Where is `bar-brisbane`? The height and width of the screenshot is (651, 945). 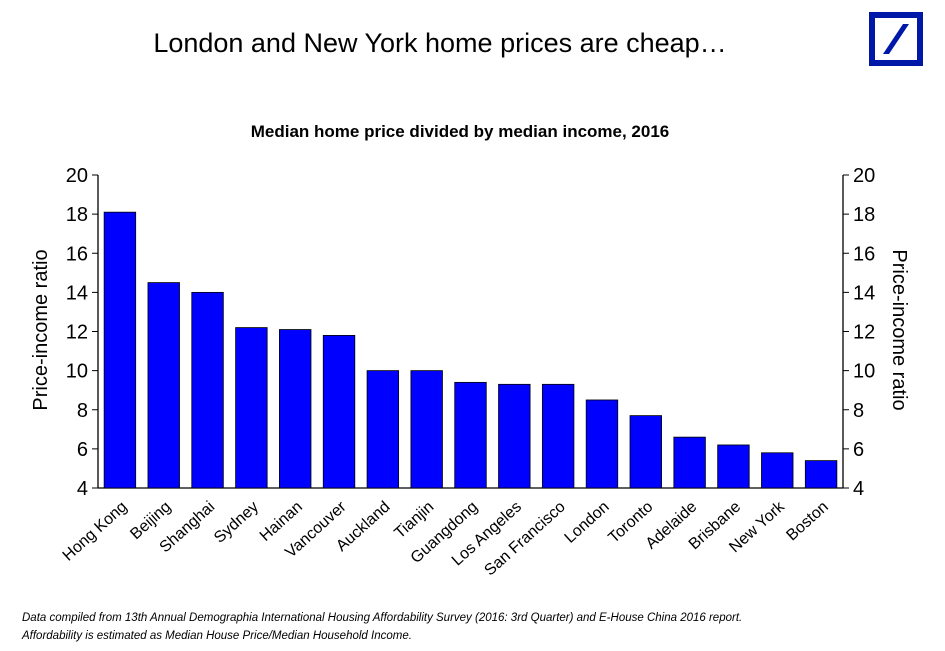 bar-brisbane is located at coordinates (733, 466).